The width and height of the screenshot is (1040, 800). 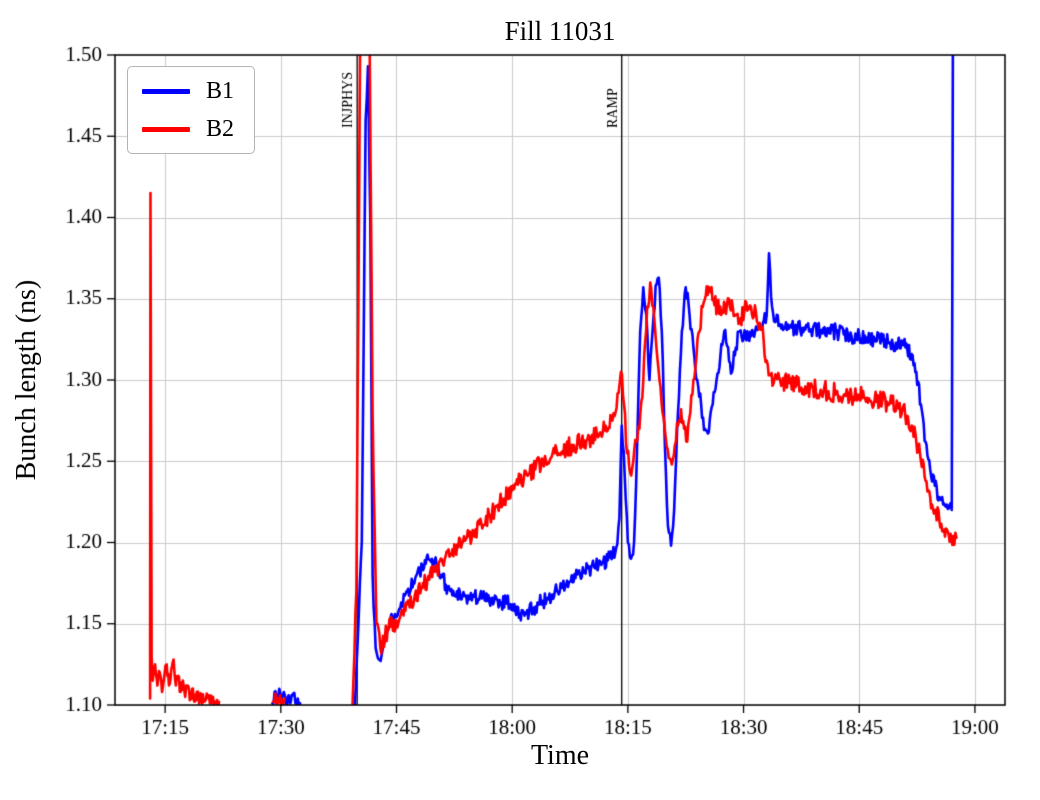 I want to click on legend-label: B2, so click(x=220, y=129).